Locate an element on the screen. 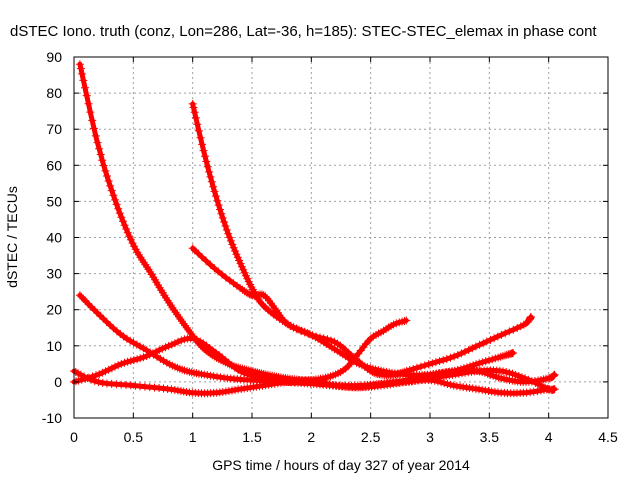 This screenshot has height=480, width=640. y-axis-label: dSTEC / TECUs is located at coordinates (12, 237).